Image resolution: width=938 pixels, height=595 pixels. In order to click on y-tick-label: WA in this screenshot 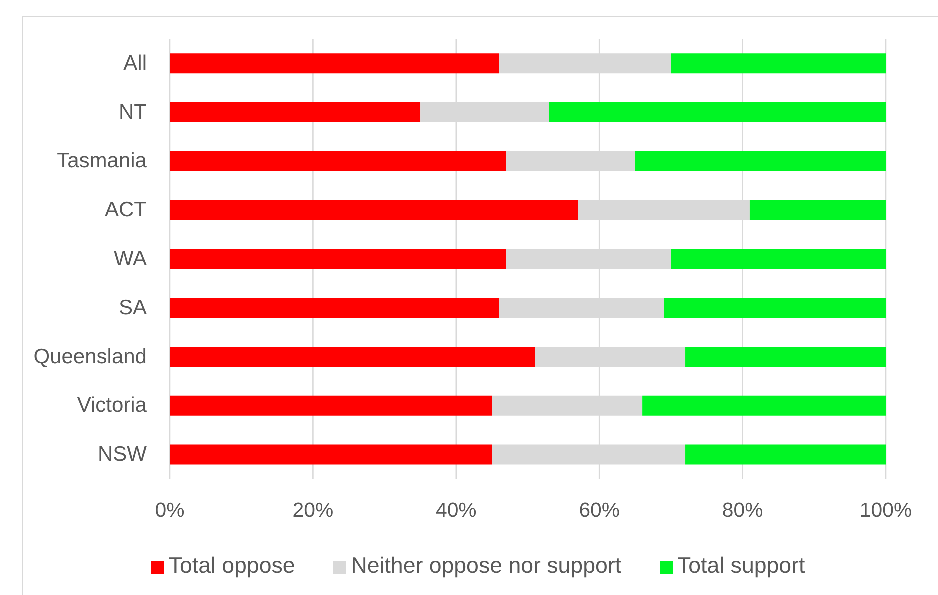, I will do `click(130, 259)`.